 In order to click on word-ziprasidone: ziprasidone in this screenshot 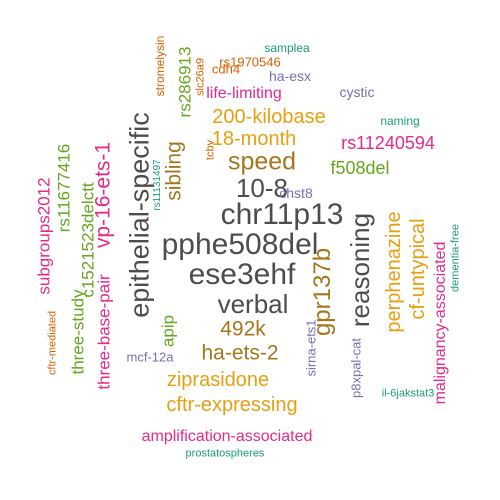, I will do `click(218, 380)`.